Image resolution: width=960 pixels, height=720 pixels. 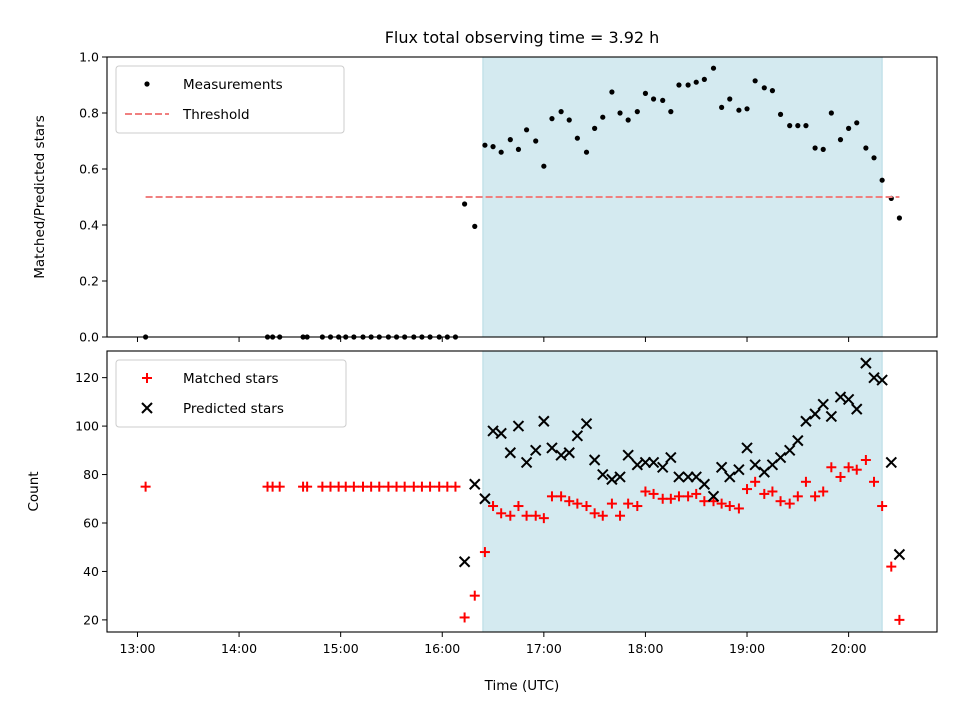 What do you see at coordinates (91, 619) in the screenshot?
I see `y-tick-label: 20` at bounding box center [91, 619].